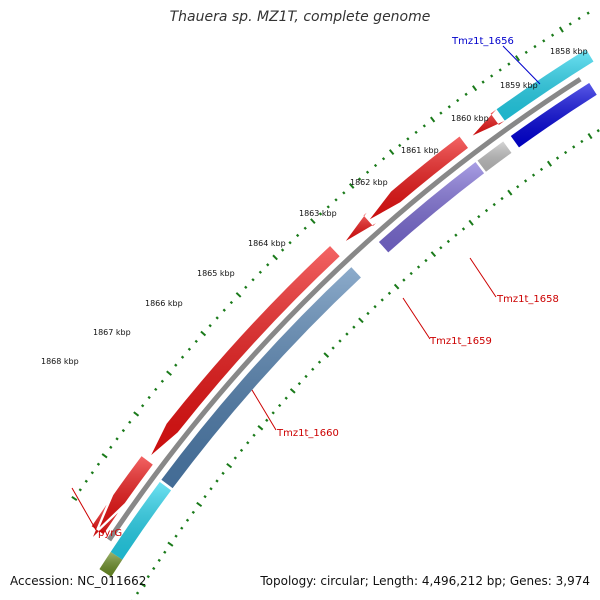 The height and width of the screenshot is (600, 600). I want to click on feature-green-sheen, so click(111, 564).